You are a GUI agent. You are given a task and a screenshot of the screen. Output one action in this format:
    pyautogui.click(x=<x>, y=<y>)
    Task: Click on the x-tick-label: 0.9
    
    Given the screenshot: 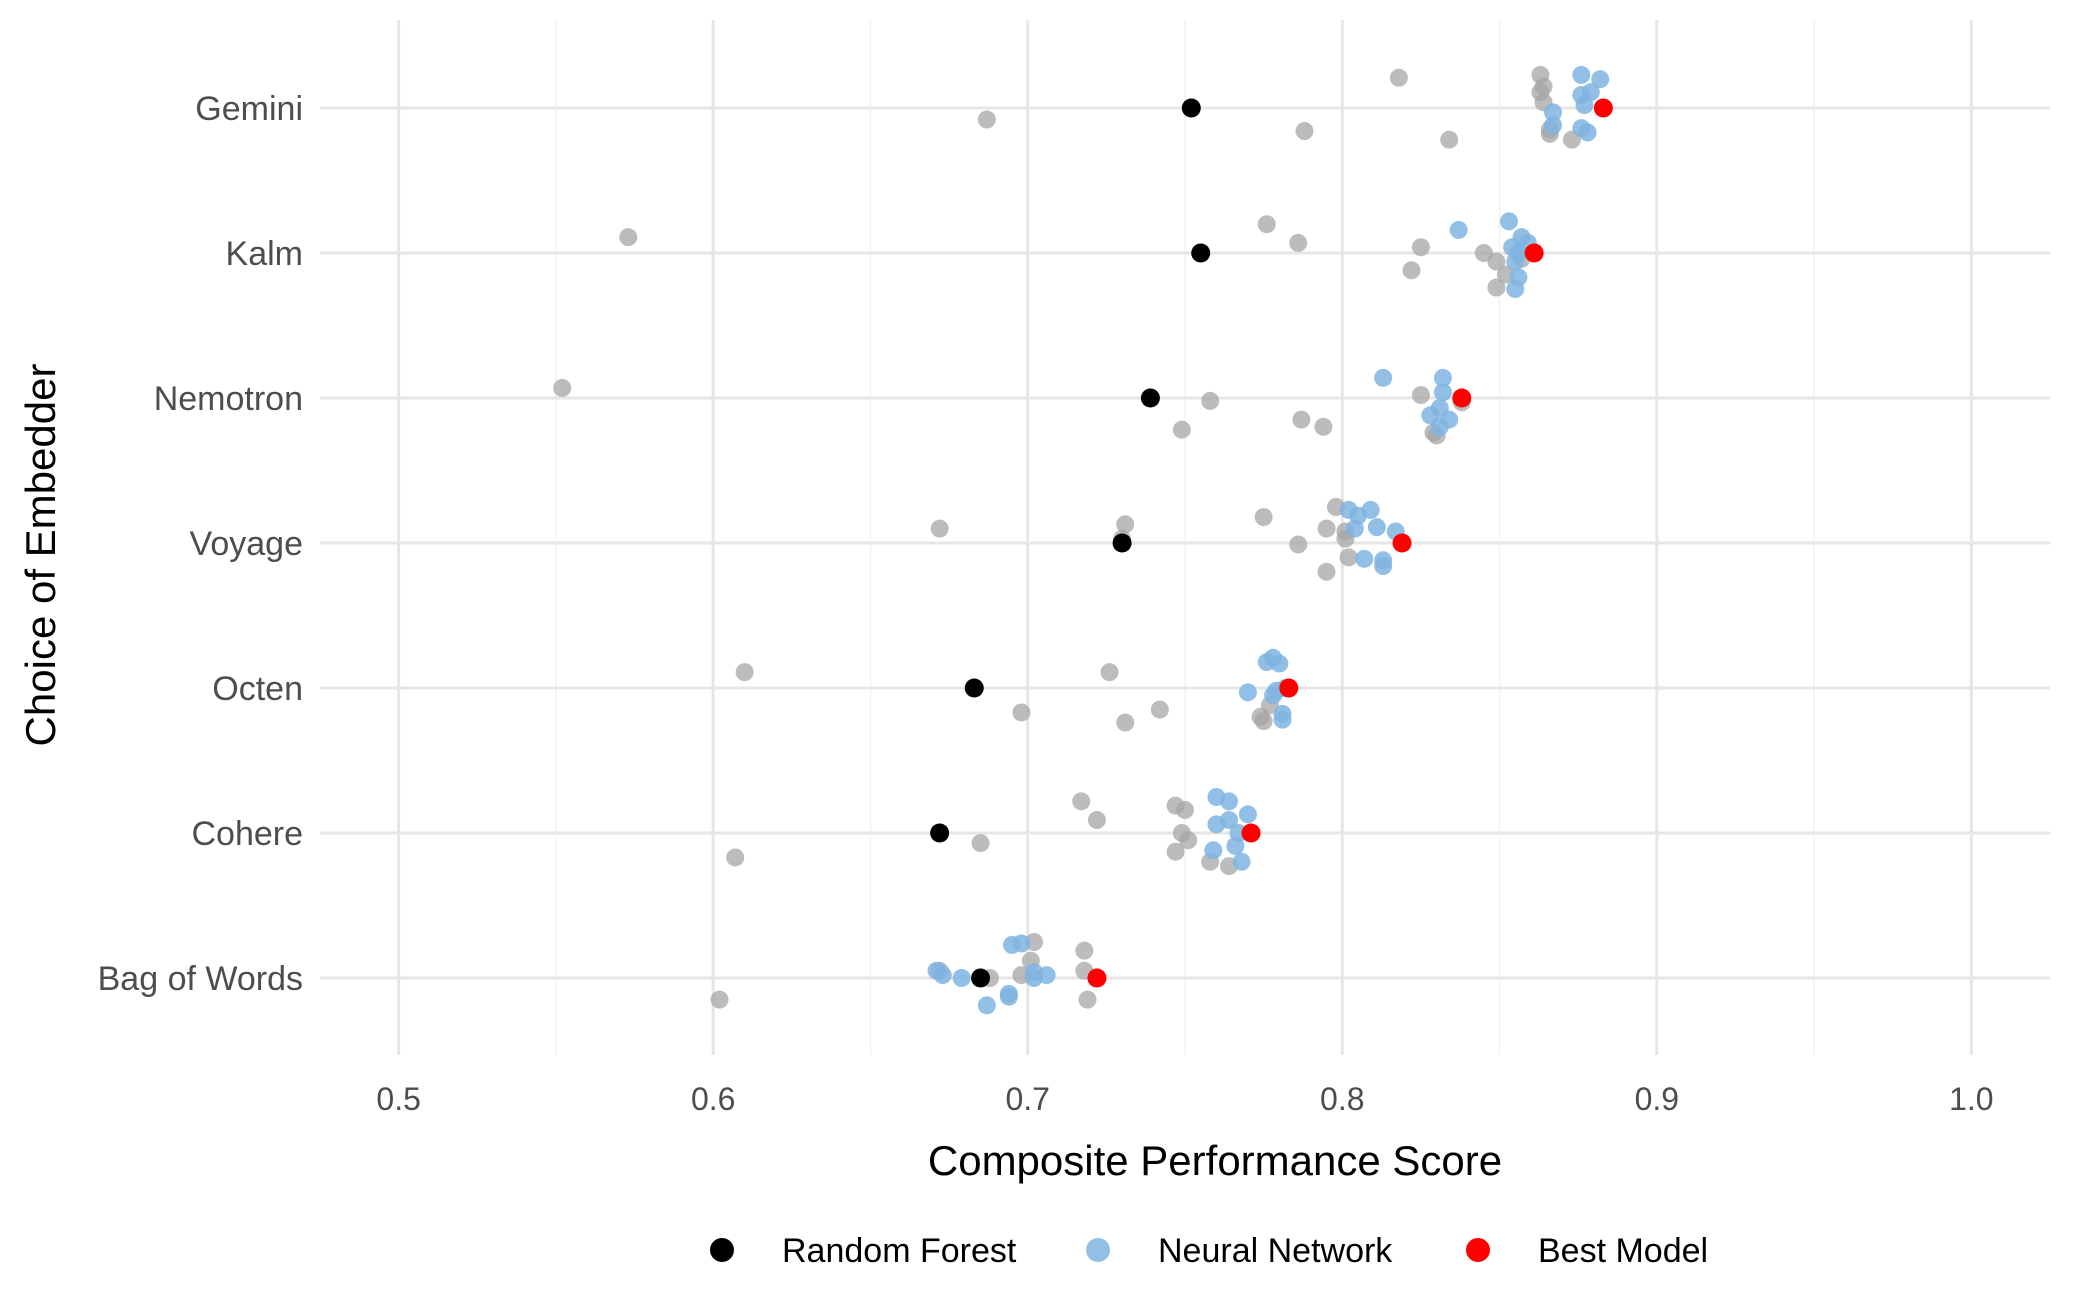 What is the action you would take?
    pyautogui.click(x=1657, y=1099)
    